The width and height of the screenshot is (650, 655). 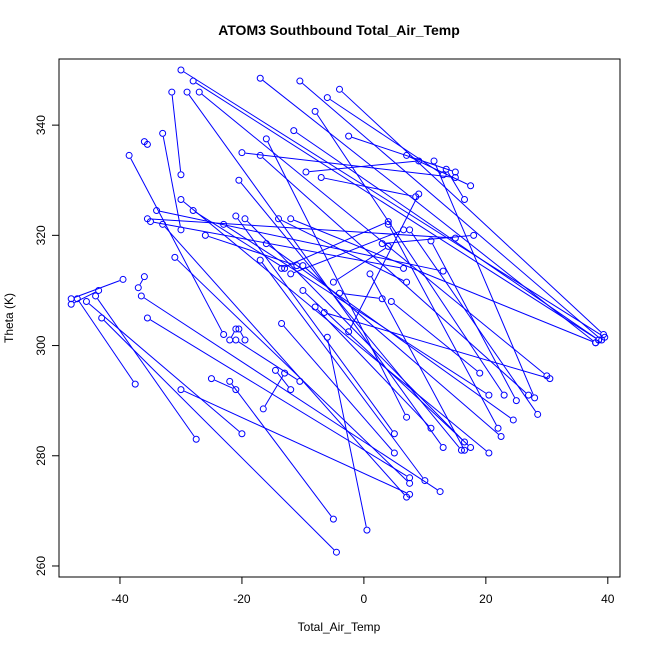 What do you see at coordinates (41, 566) in the screenshot?
I see `y-tick-label: 260` at bounding box center [41, 566].